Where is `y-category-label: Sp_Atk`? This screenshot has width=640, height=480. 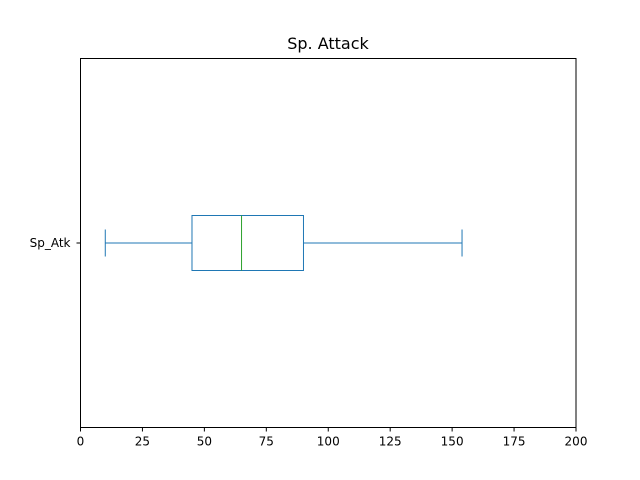 y-category-label: Sp_Atk is located at coordinates (50, 243).